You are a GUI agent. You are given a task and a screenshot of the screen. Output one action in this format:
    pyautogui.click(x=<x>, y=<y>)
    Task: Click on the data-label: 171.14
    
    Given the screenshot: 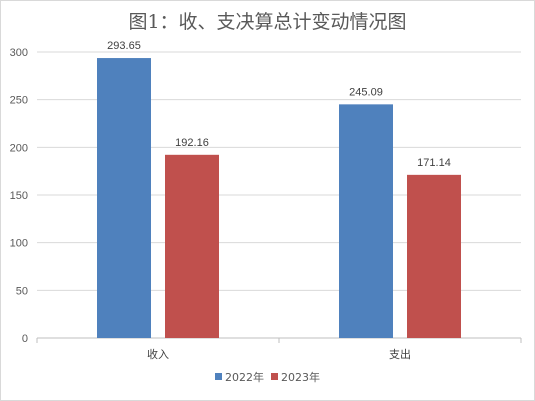 What is the action you would take?
    pyautogui.click(x=434, y=163)
    